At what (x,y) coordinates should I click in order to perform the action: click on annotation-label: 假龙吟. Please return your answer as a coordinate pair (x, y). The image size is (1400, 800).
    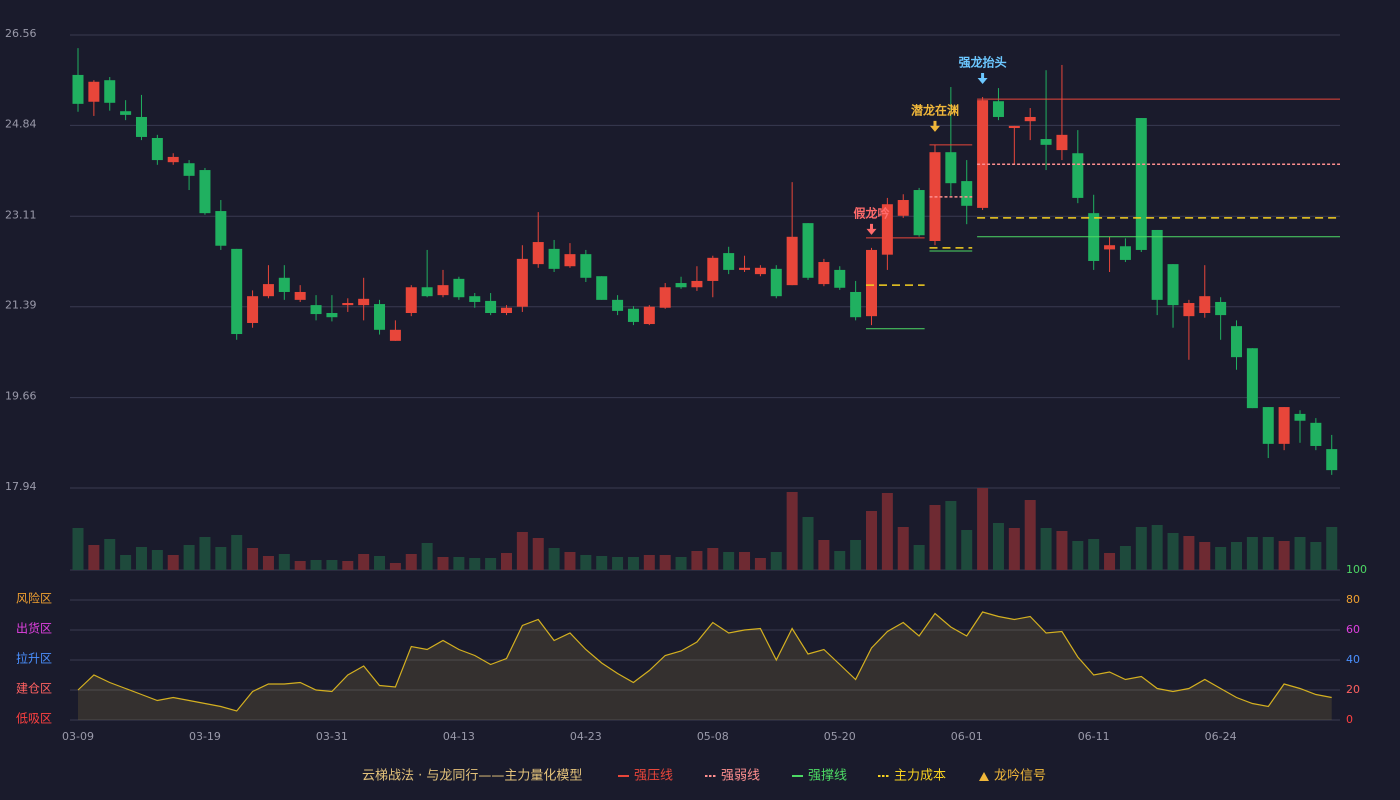
    Looking at the image, I should click on (871, 212).